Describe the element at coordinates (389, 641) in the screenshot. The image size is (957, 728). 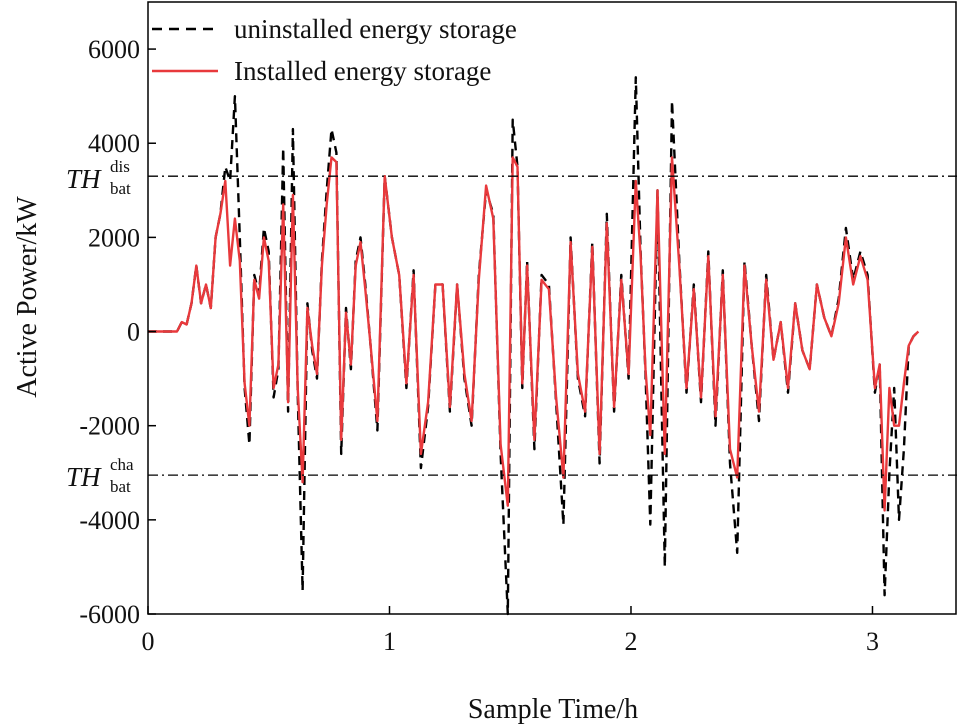
I see `x-tick-label: 1` at that location.